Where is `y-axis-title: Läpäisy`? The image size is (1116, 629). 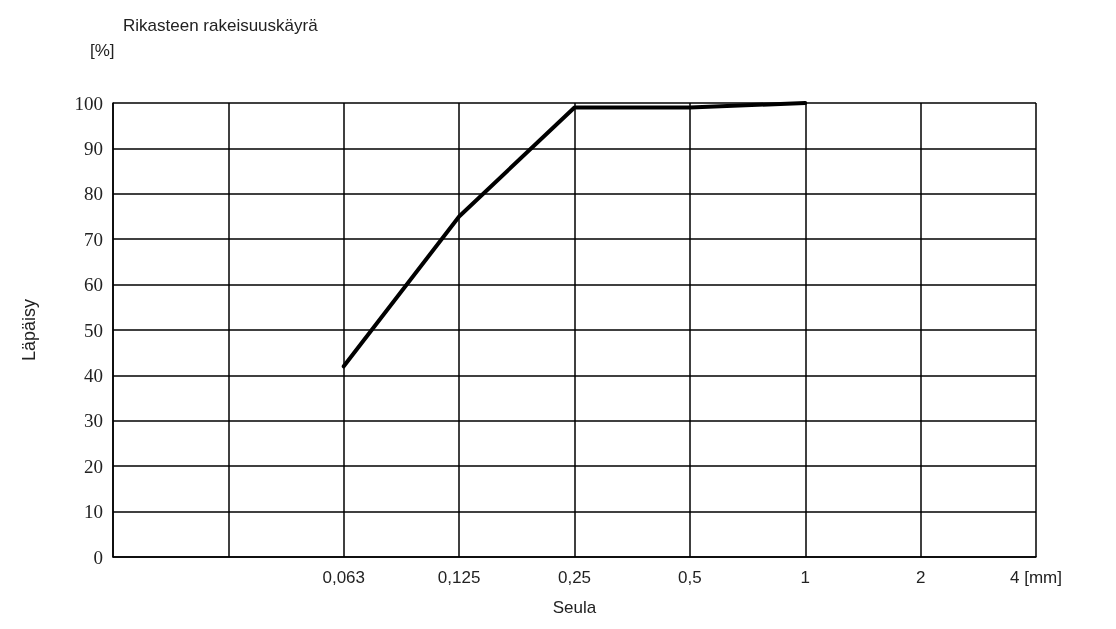
y-axis-title: Läpäisy is located at coordinates (29, 330).